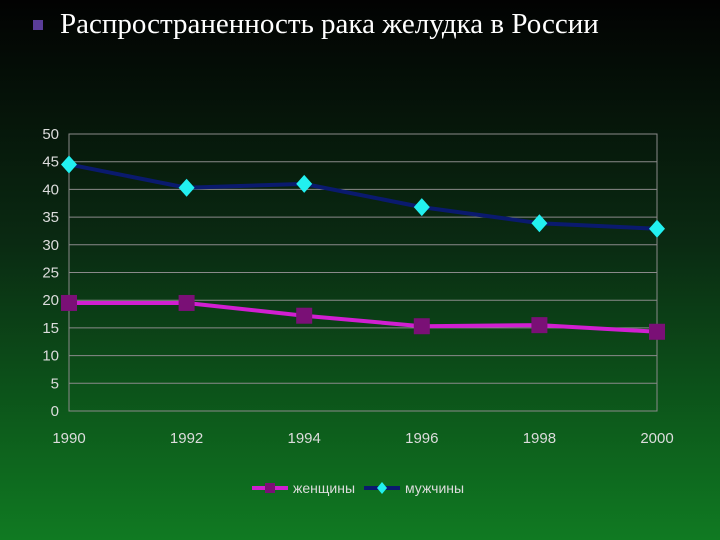  What do you see at coordinates (50, 245) in the screenshot?
I see `y-tick-label: 30` at bounding box center [50, 245].